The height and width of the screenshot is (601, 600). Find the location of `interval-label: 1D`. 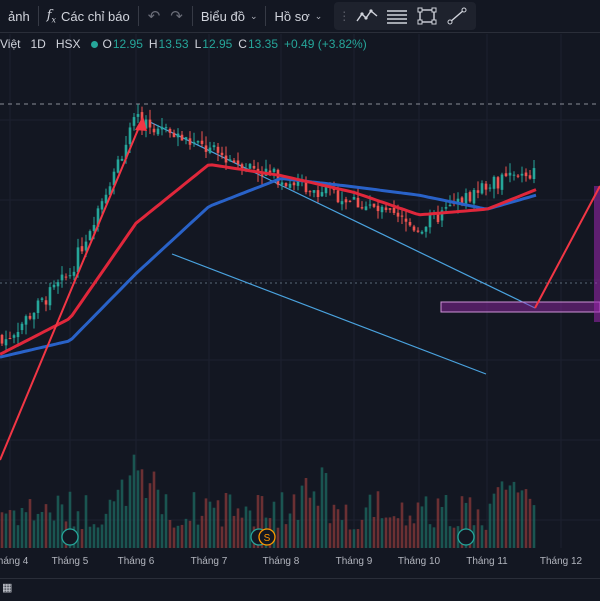

interval-label: 1D is located at coordinates (38, 44).